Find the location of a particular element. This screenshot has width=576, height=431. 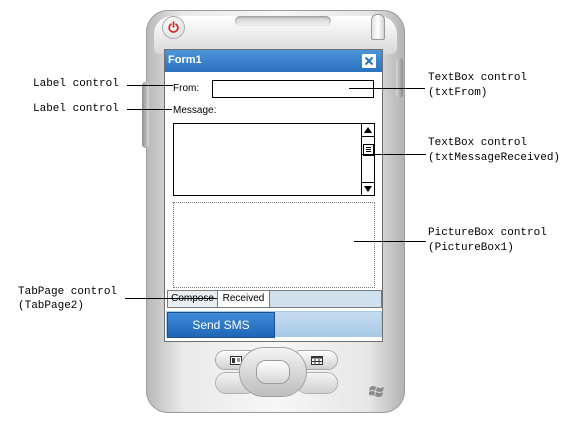

navigation-pad-center is located at coordinates (273, 372).